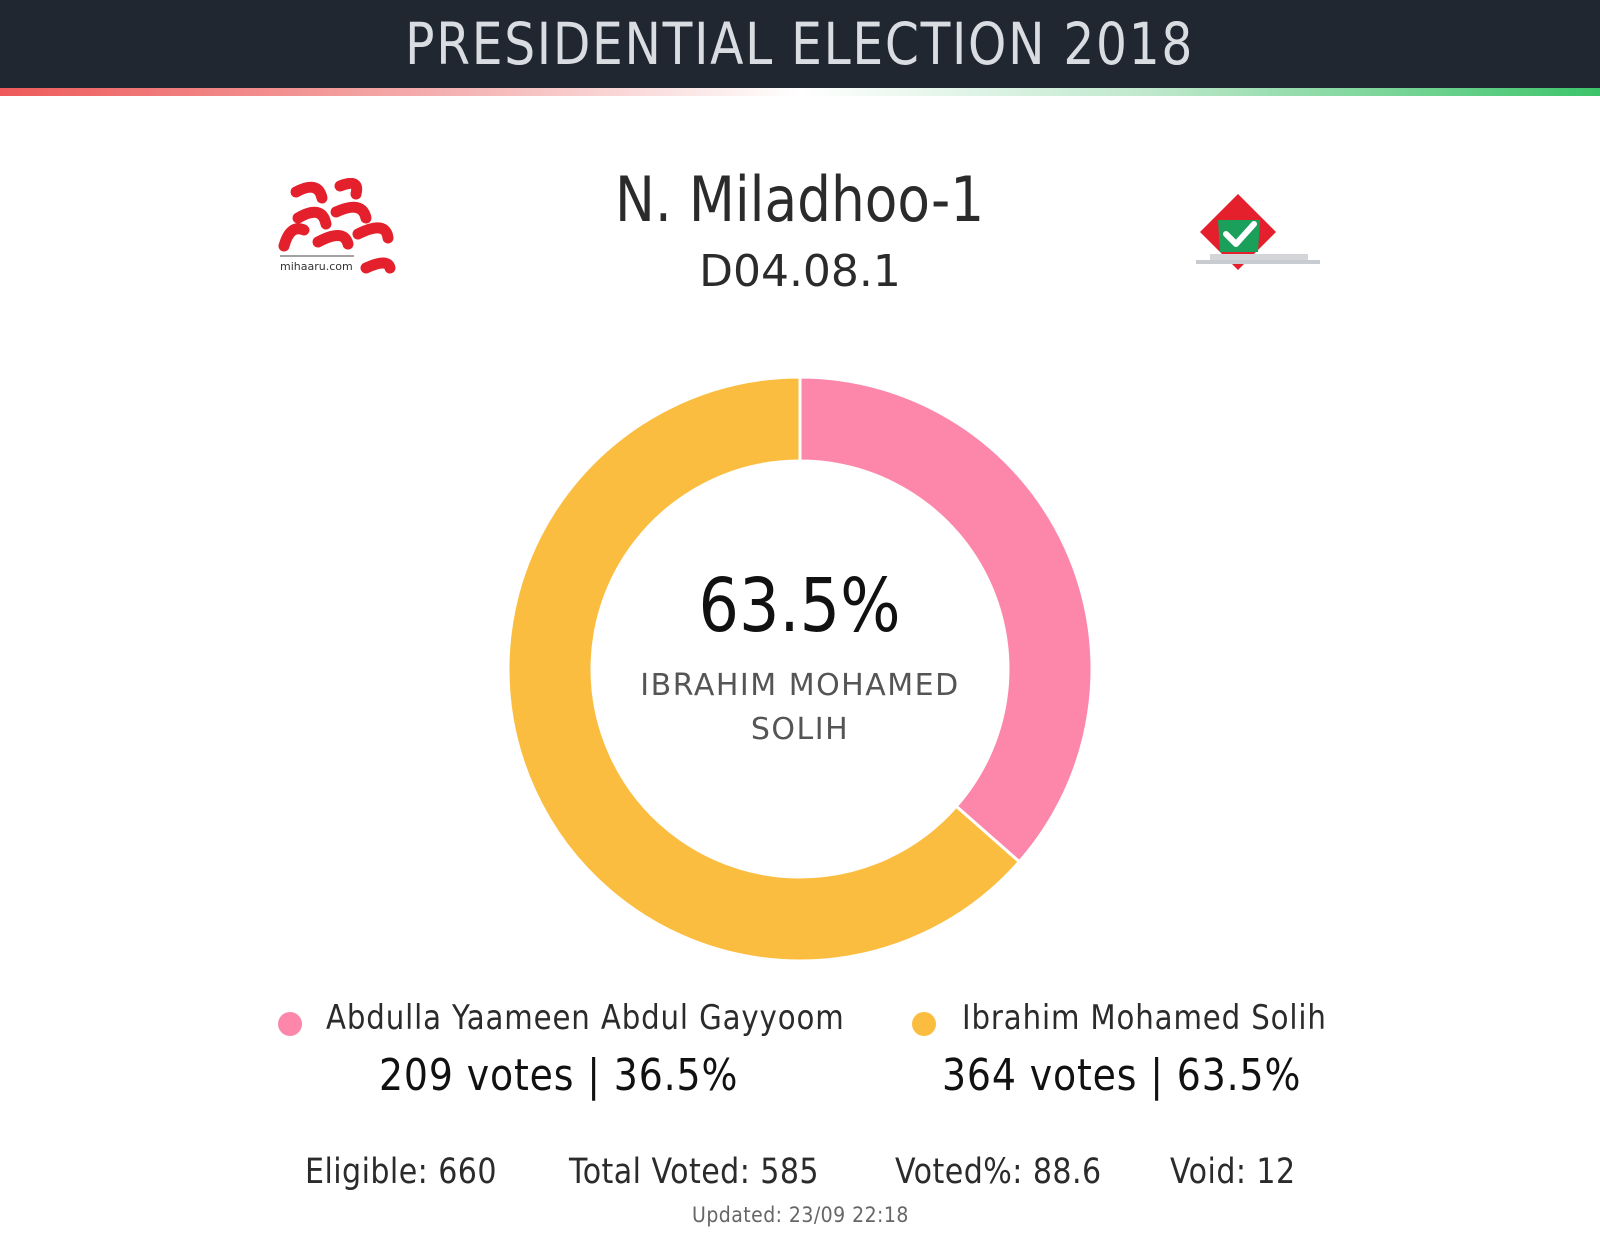 This screenshot has width=1600, height=1260. What do you see at coordinates (800, 606) in the screenshot?
I see `winner-percent: 63.5%` at bounding box center [800, 606].